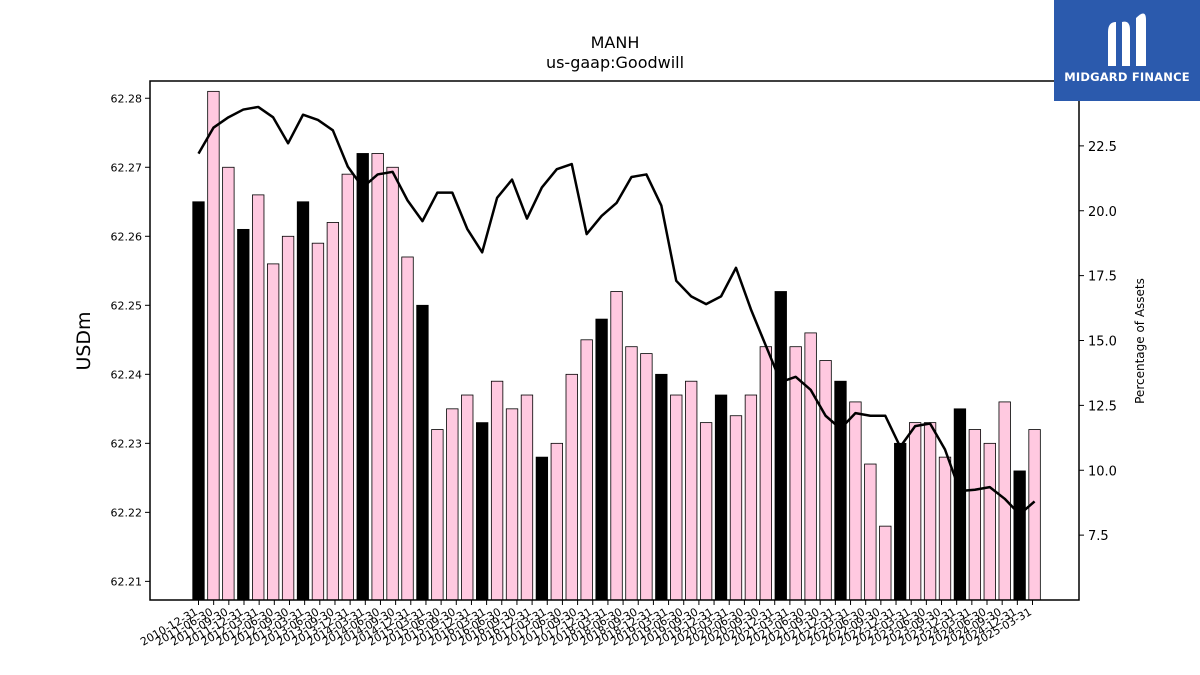 The image size is (1200, 675). What do you see at coordinates (1102, 342) in the screenshot?
I see `y2-tick-label: 15.0` at bounding box center [1102, 342].